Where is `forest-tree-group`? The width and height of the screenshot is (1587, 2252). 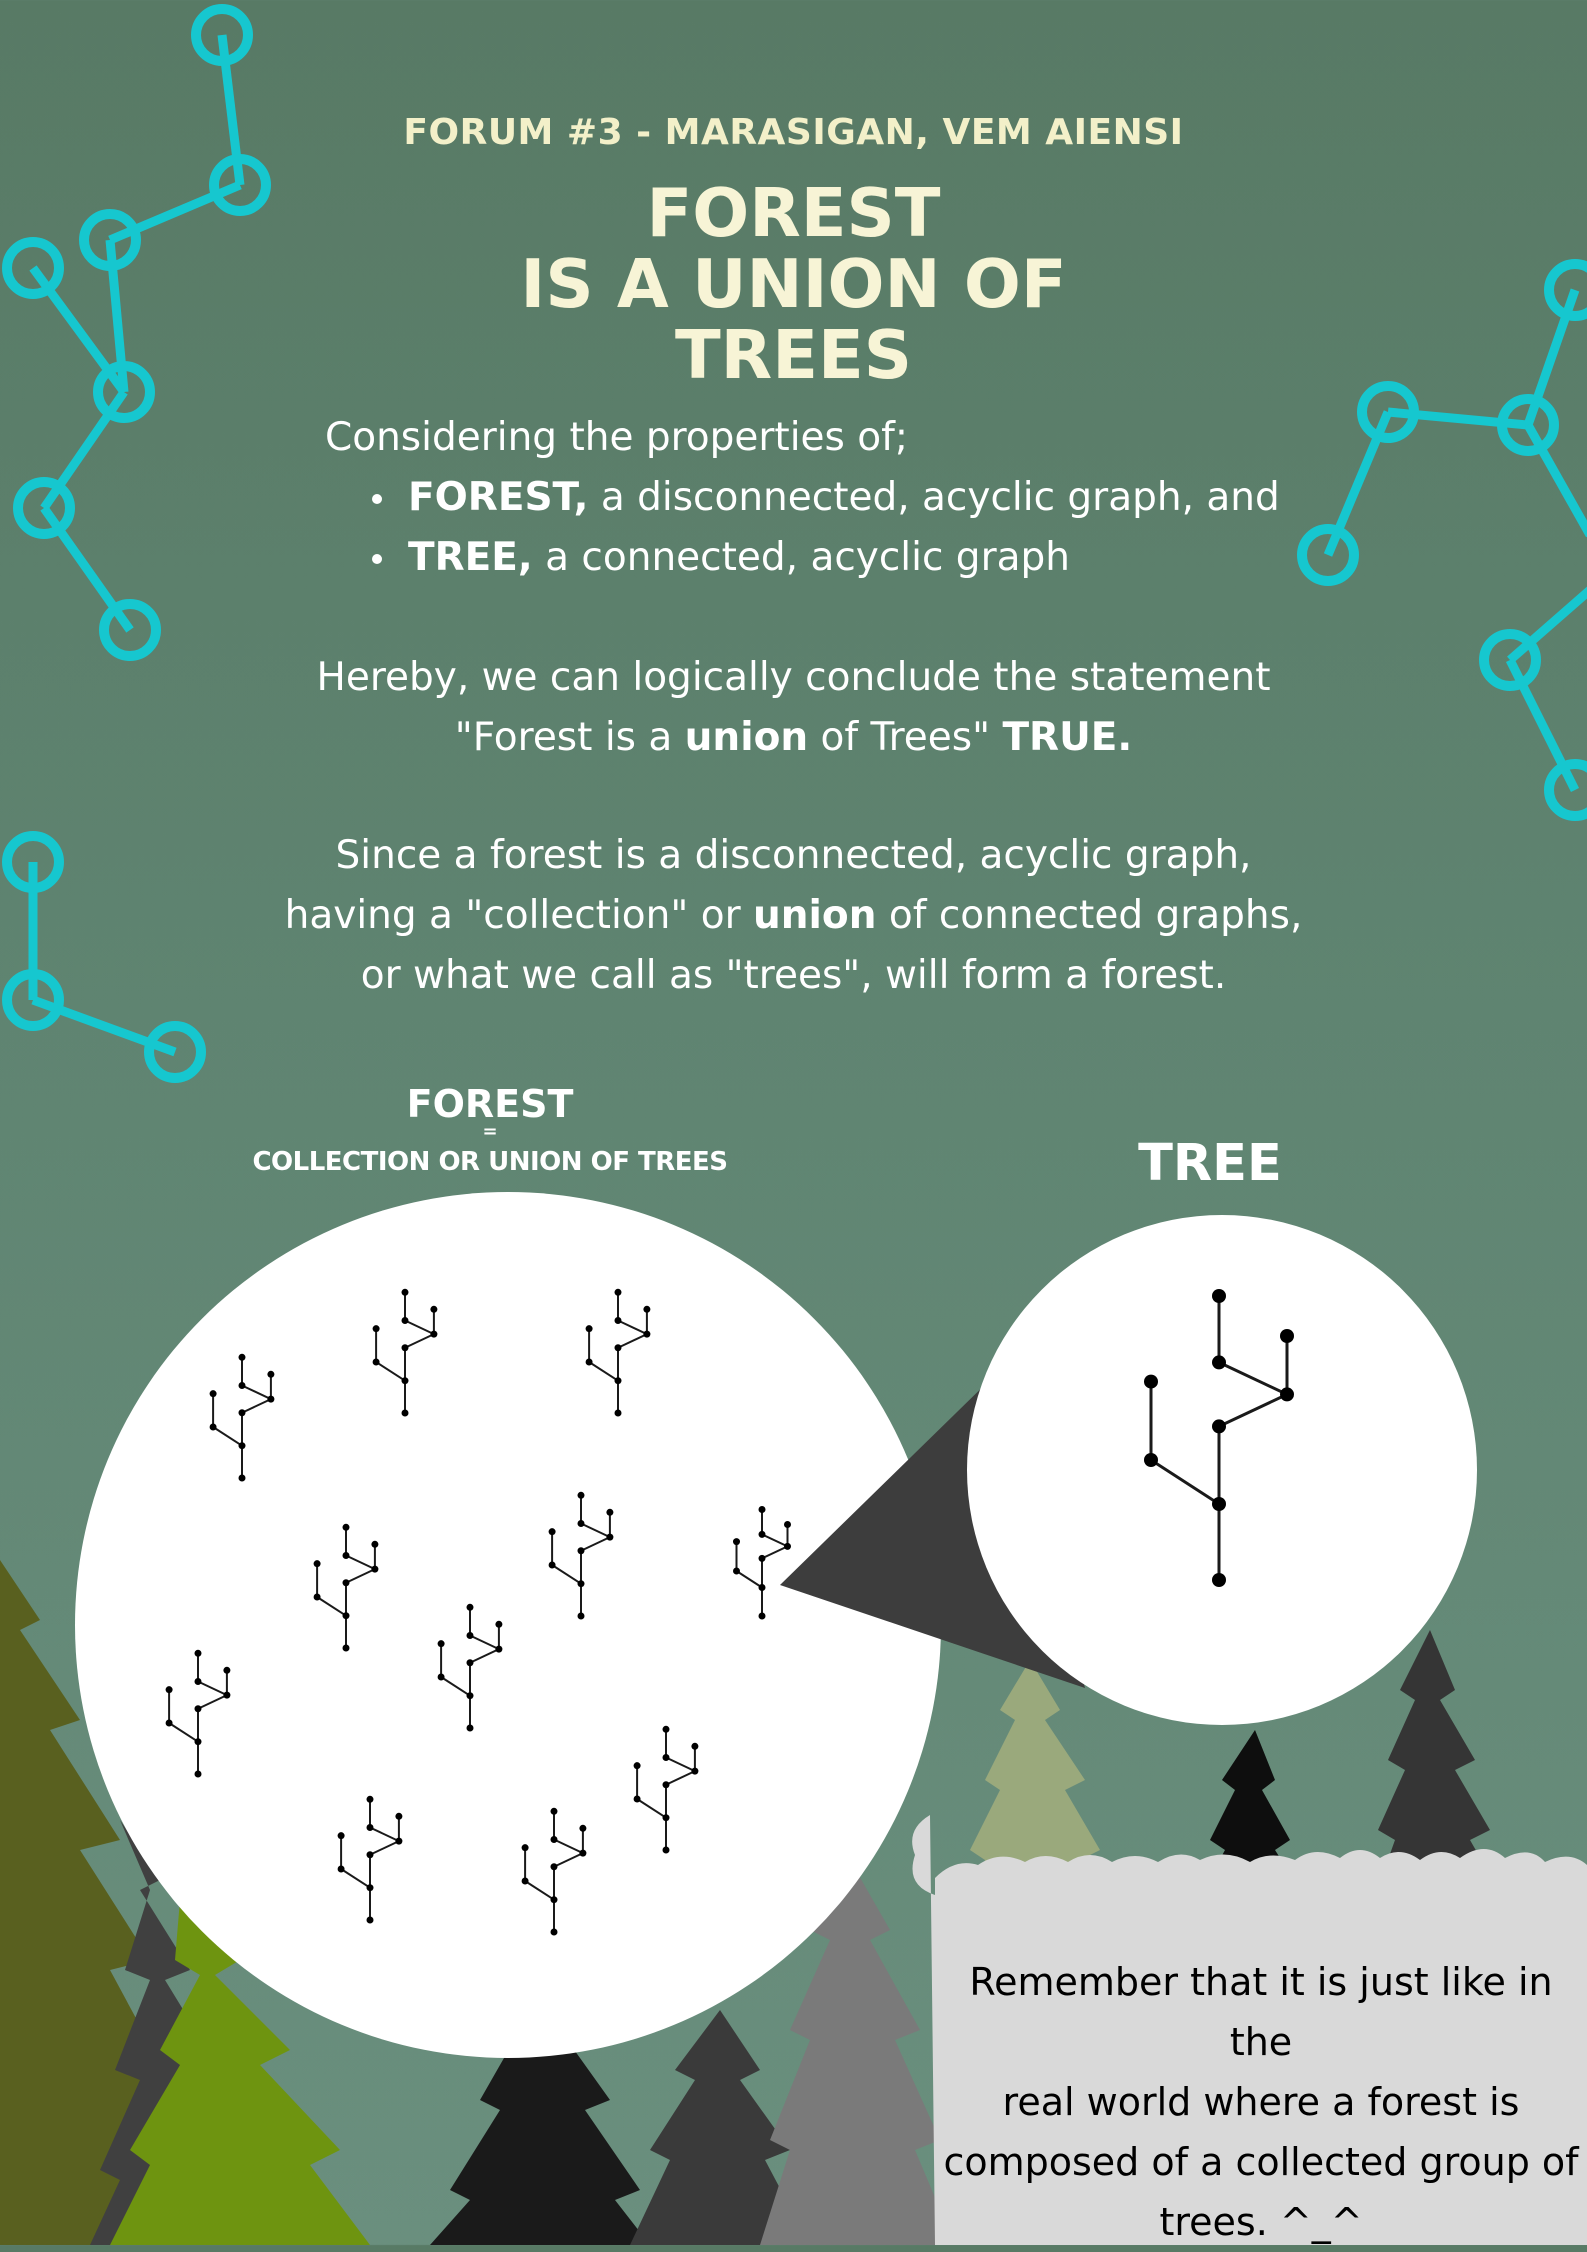
forest-tree-group is located at coordinates (478, 1612).